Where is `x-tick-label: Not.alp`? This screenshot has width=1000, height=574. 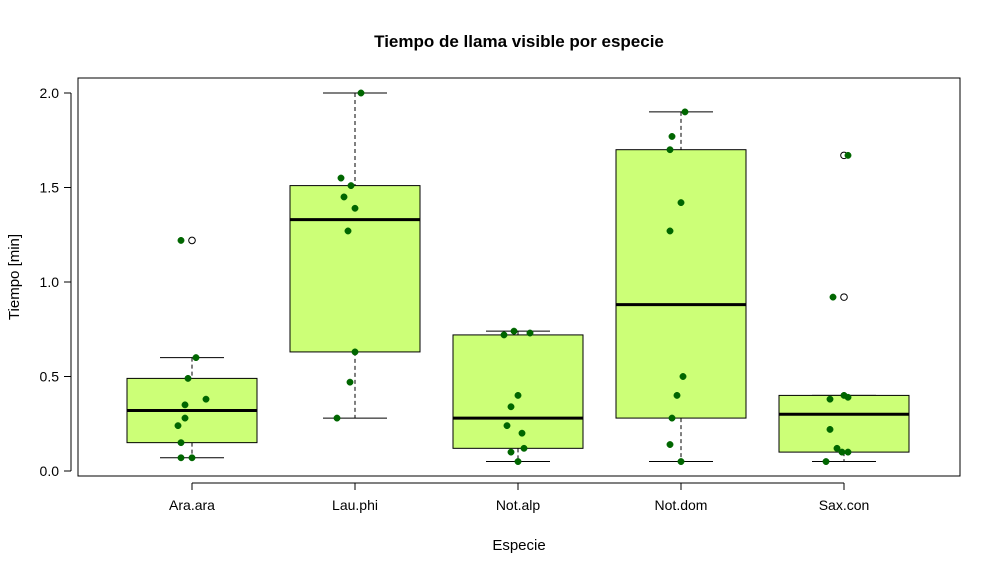
x-tick-label: Not.alp is located at coordinates (518, 505).